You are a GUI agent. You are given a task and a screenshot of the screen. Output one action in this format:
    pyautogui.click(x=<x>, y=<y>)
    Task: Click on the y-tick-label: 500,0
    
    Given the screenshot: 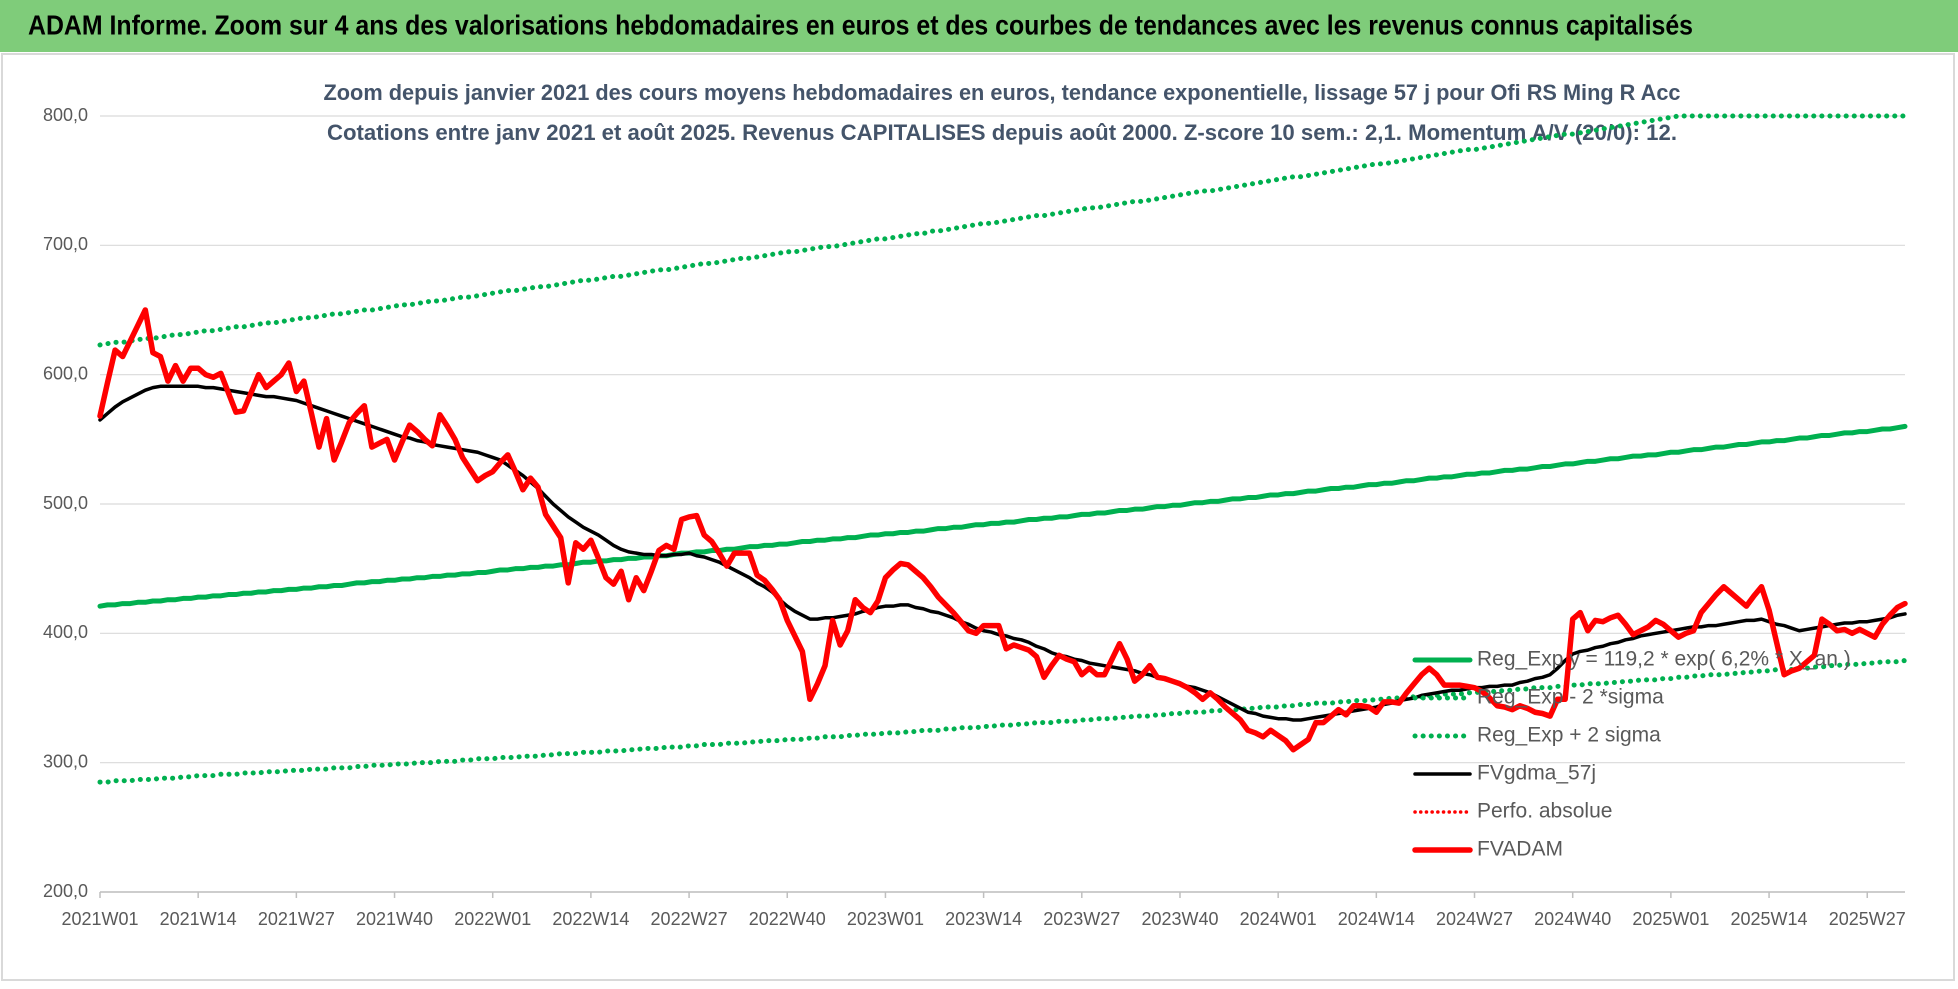 What is the action you would take?
    pyautogui.click(x=65, y=503)
    